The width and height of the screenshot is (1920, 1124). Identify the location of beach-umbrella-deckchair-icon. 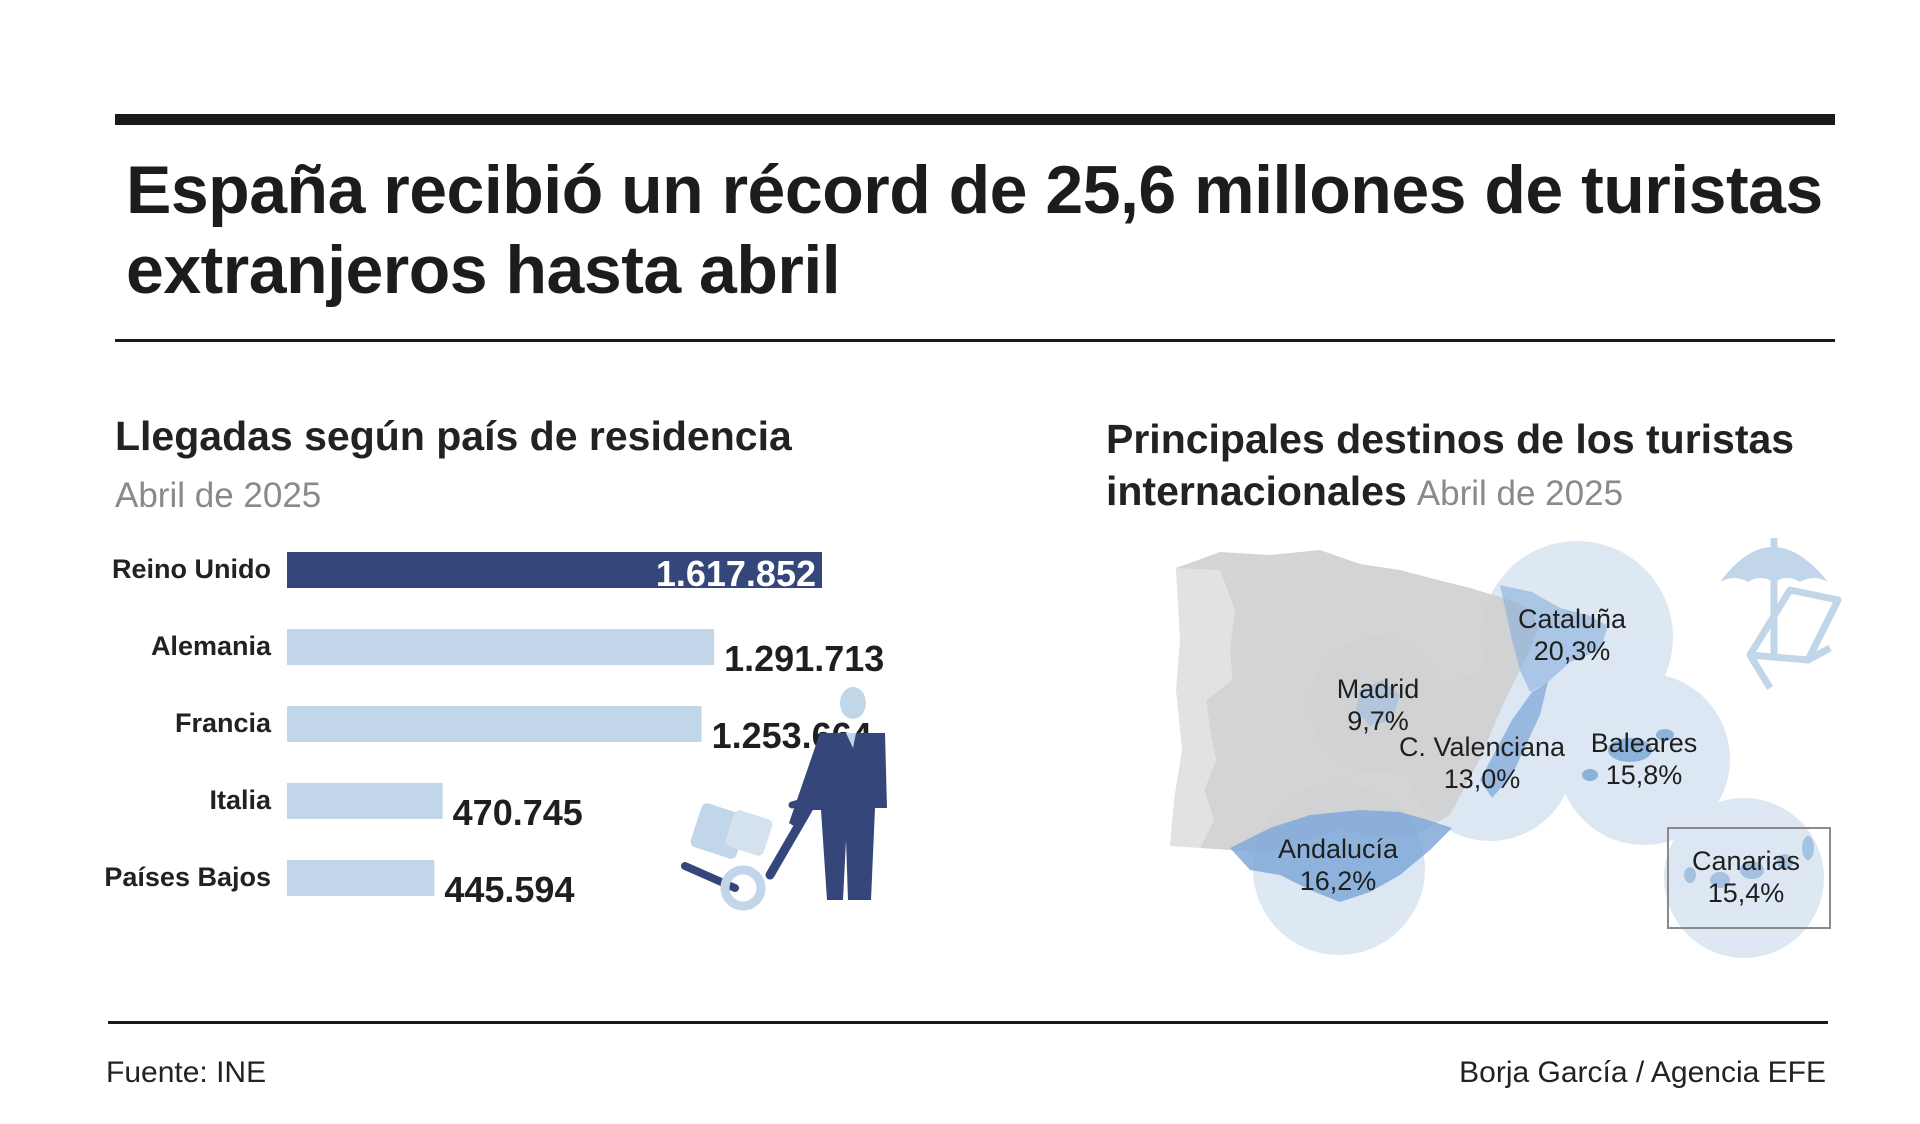
(1781, 614).